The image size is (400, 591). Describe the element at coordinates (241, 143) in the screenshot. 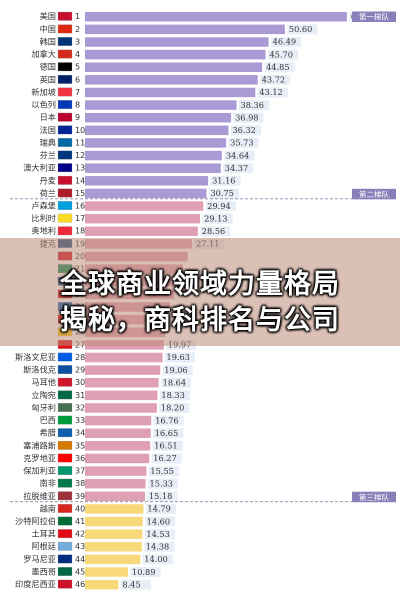

I see `value-label: 35.73` at that location.